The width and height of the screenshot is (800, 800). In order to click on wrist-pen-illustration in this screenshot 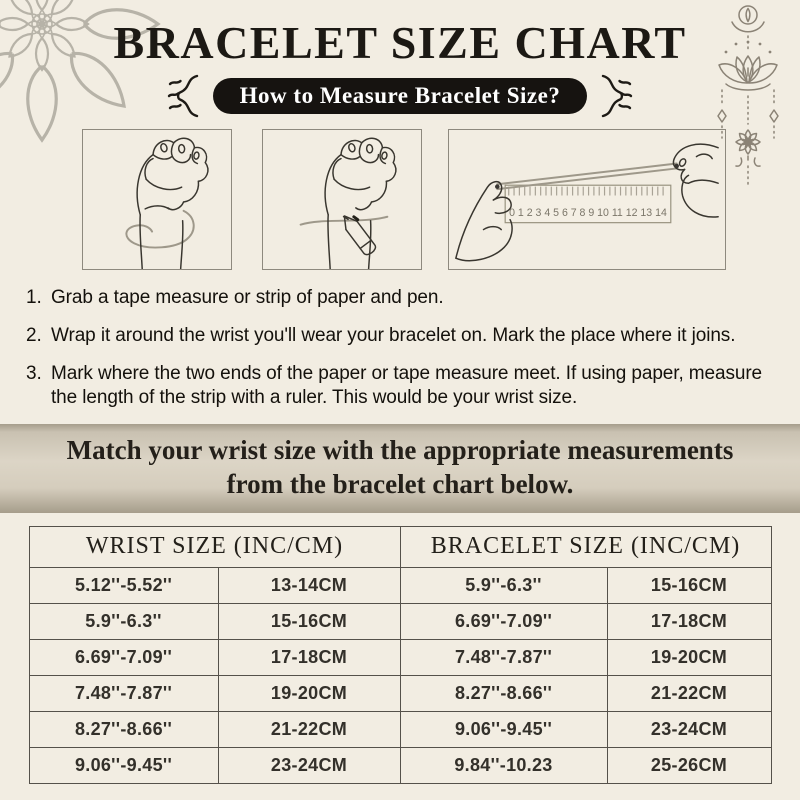, I will do `click(348, 203)`.